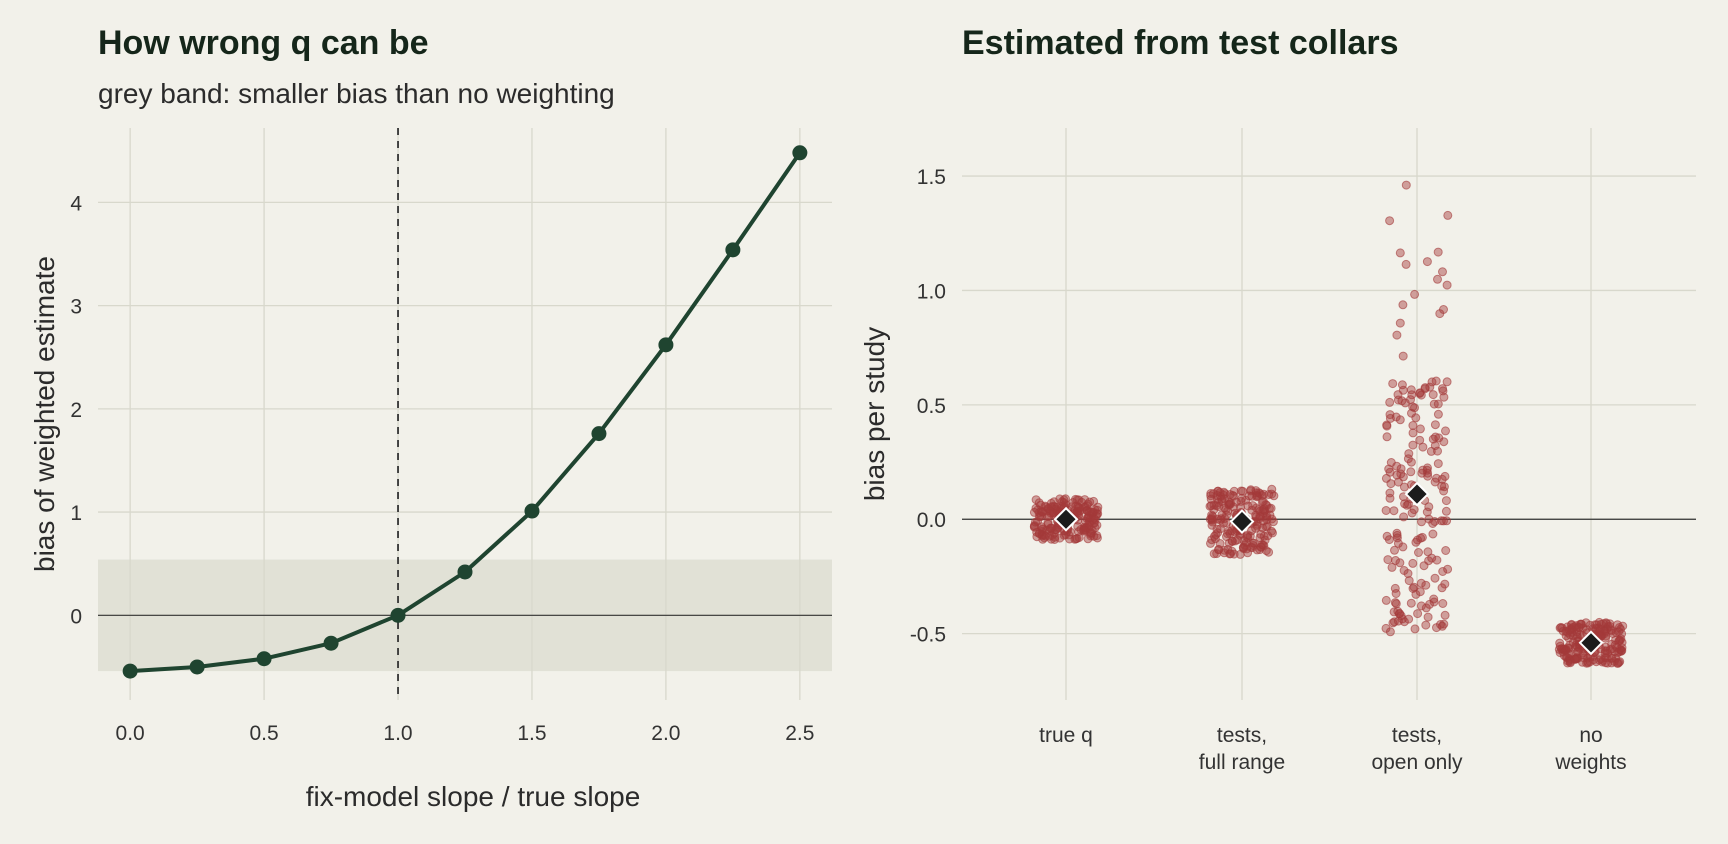 The height and width of the screenshot is (844, 1728). I want to click on y-axis-label: bias of weighted estimate, so click(44, 414).